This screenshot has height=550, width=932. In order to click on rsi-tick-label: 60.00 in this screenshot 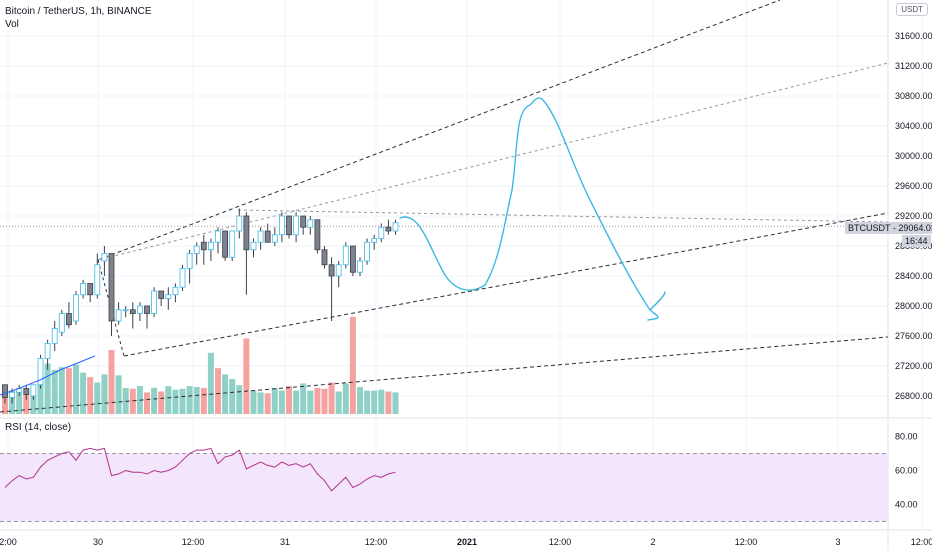, I will do `click(906, 471)`.